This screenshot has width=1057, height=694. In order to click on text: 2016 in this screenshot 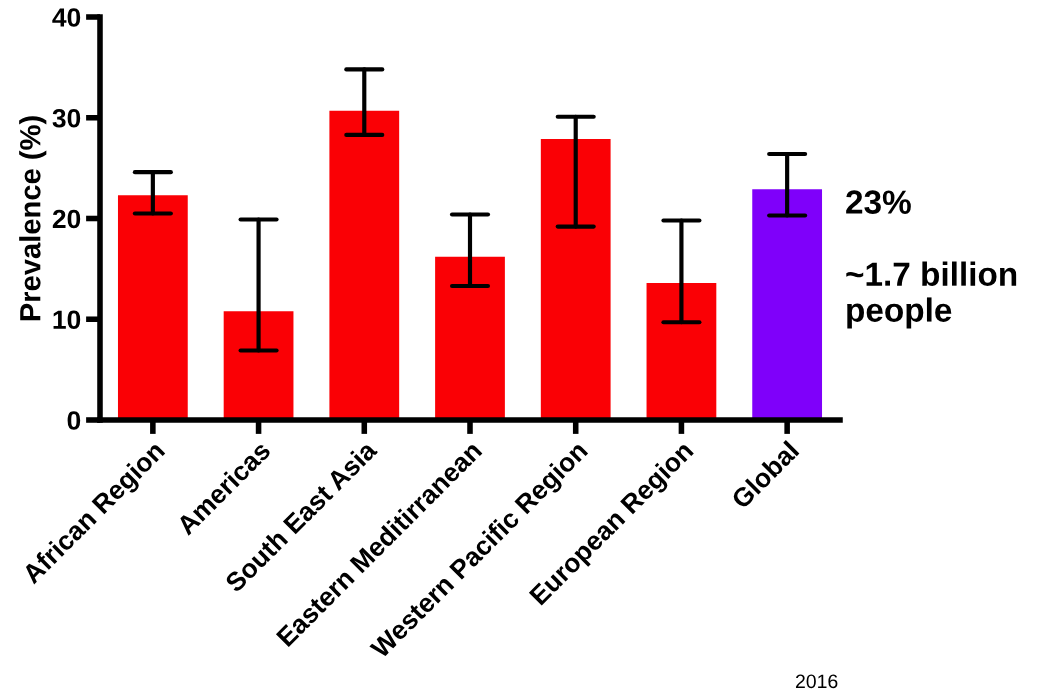, I will do `click(816, 681)`.